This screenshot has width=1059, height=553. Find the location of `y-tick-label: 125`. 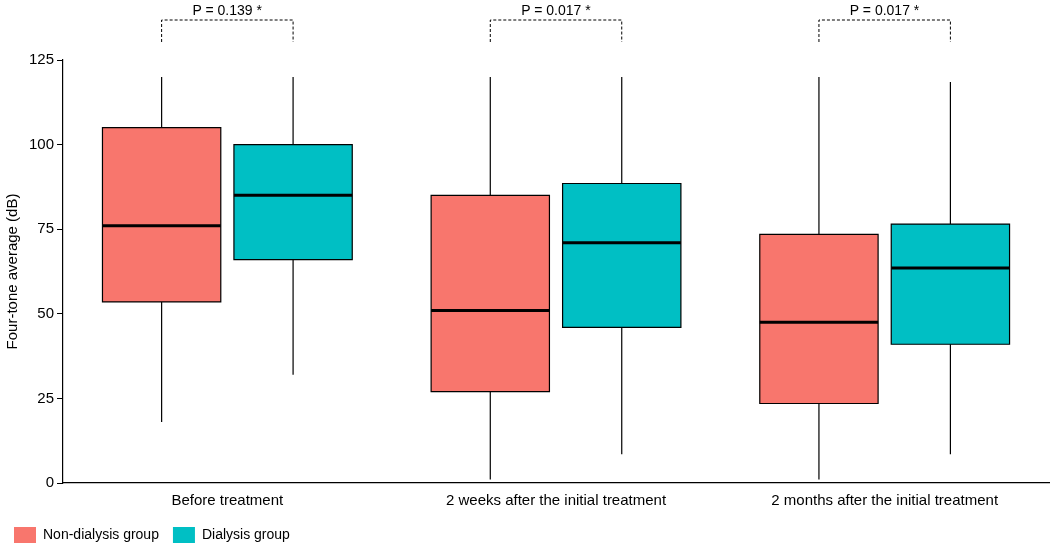

y-tick-label: 125 is located at coordinates (42, 59).